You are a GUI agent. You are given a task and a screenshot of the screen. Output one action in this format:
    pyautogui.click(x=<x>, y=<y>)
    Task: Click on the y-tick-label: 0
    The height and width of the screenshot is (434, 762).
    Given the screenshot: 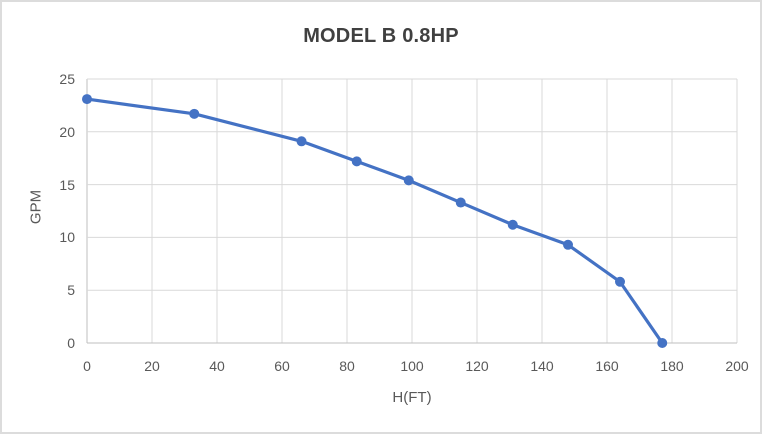 What is the action you would take?
    pyautogui.click(x=71, y=343)
    